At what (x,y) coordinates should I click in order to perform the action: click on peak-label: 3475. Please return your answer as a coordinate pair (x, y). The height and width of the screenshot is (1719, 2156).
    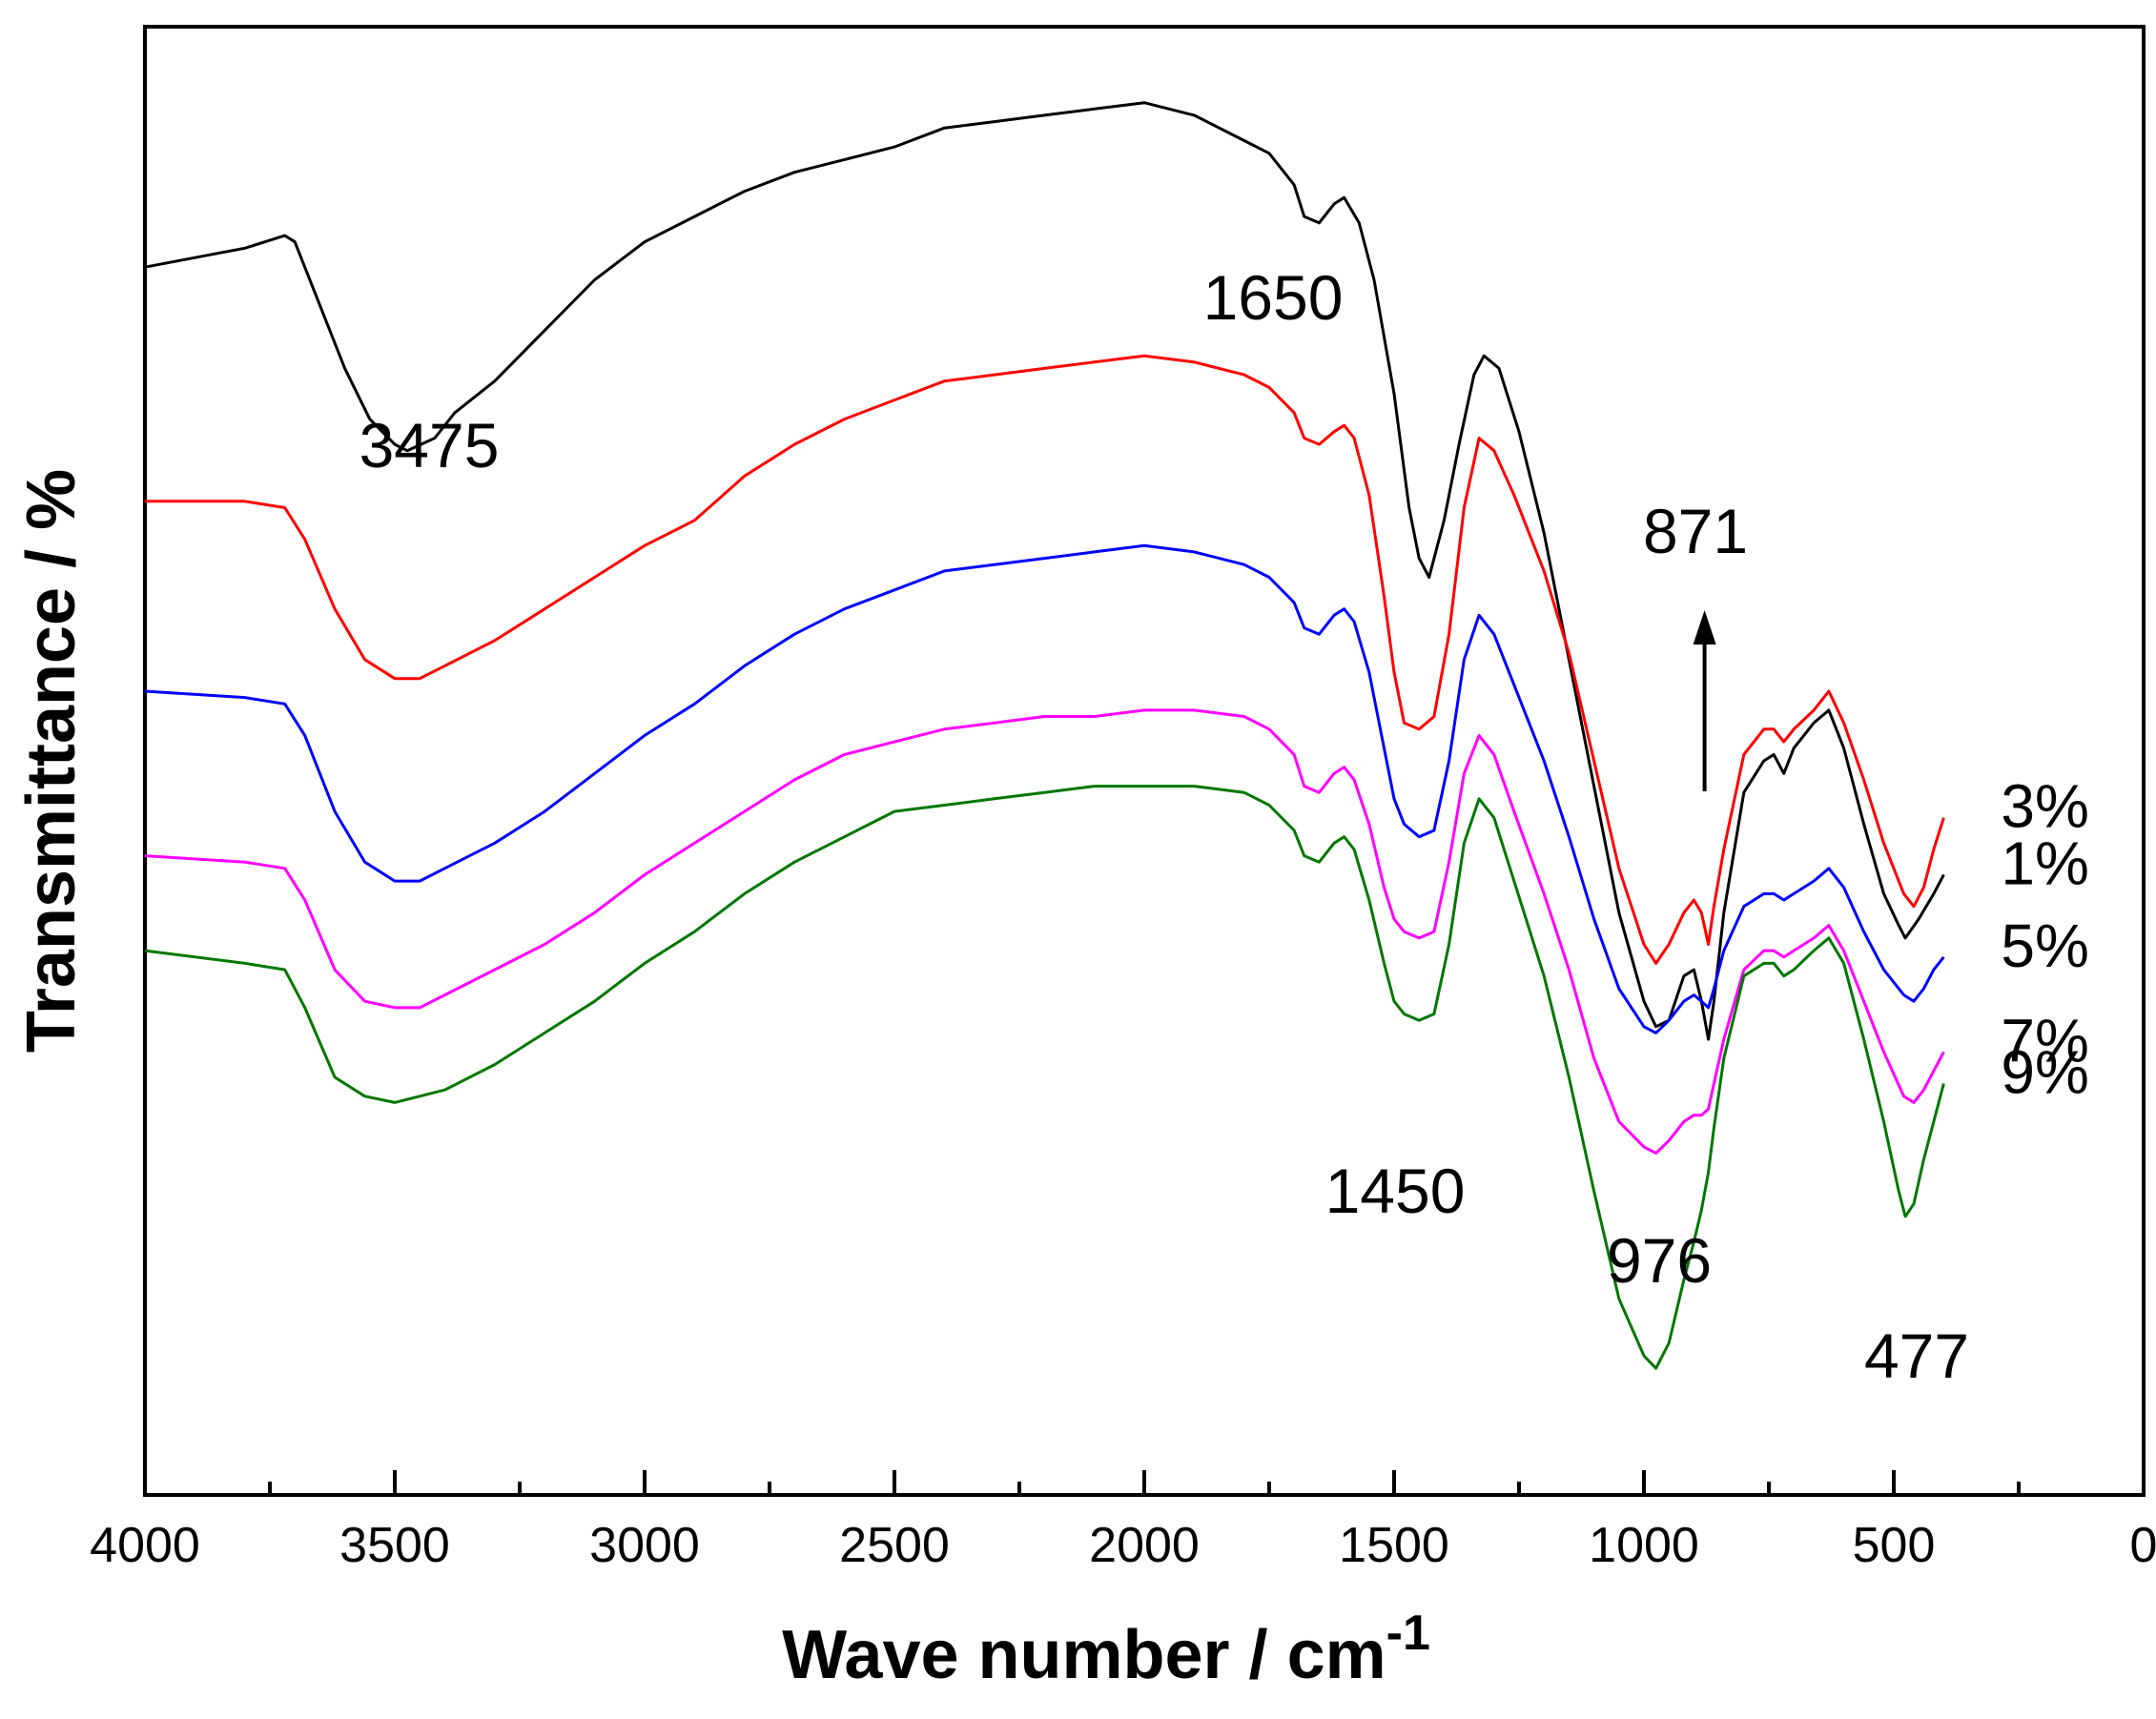
    Looking at the image, I should click on (429, 445).